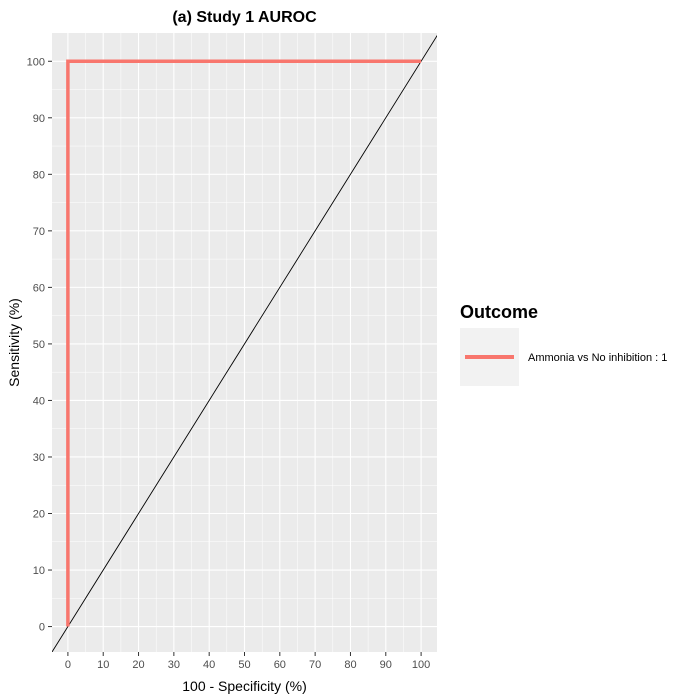 This screenshot has height=700, width=700. What do you see at coordinates (209, 665) in the screenshot?
I see `x-tick-label: 40` at bounding box center [209, 665].